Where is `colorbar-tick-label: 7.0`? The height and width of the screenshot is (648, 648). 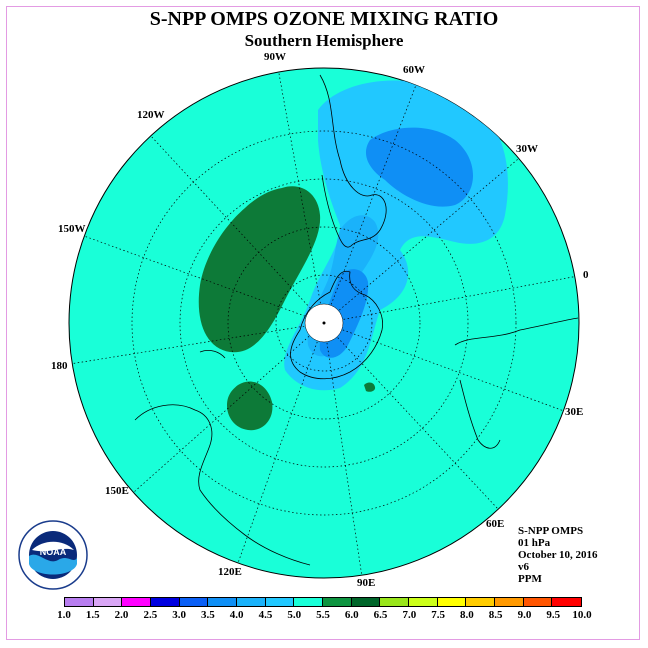
colorbar-tick-label: 7.0 is located at coordinates (409, 615).